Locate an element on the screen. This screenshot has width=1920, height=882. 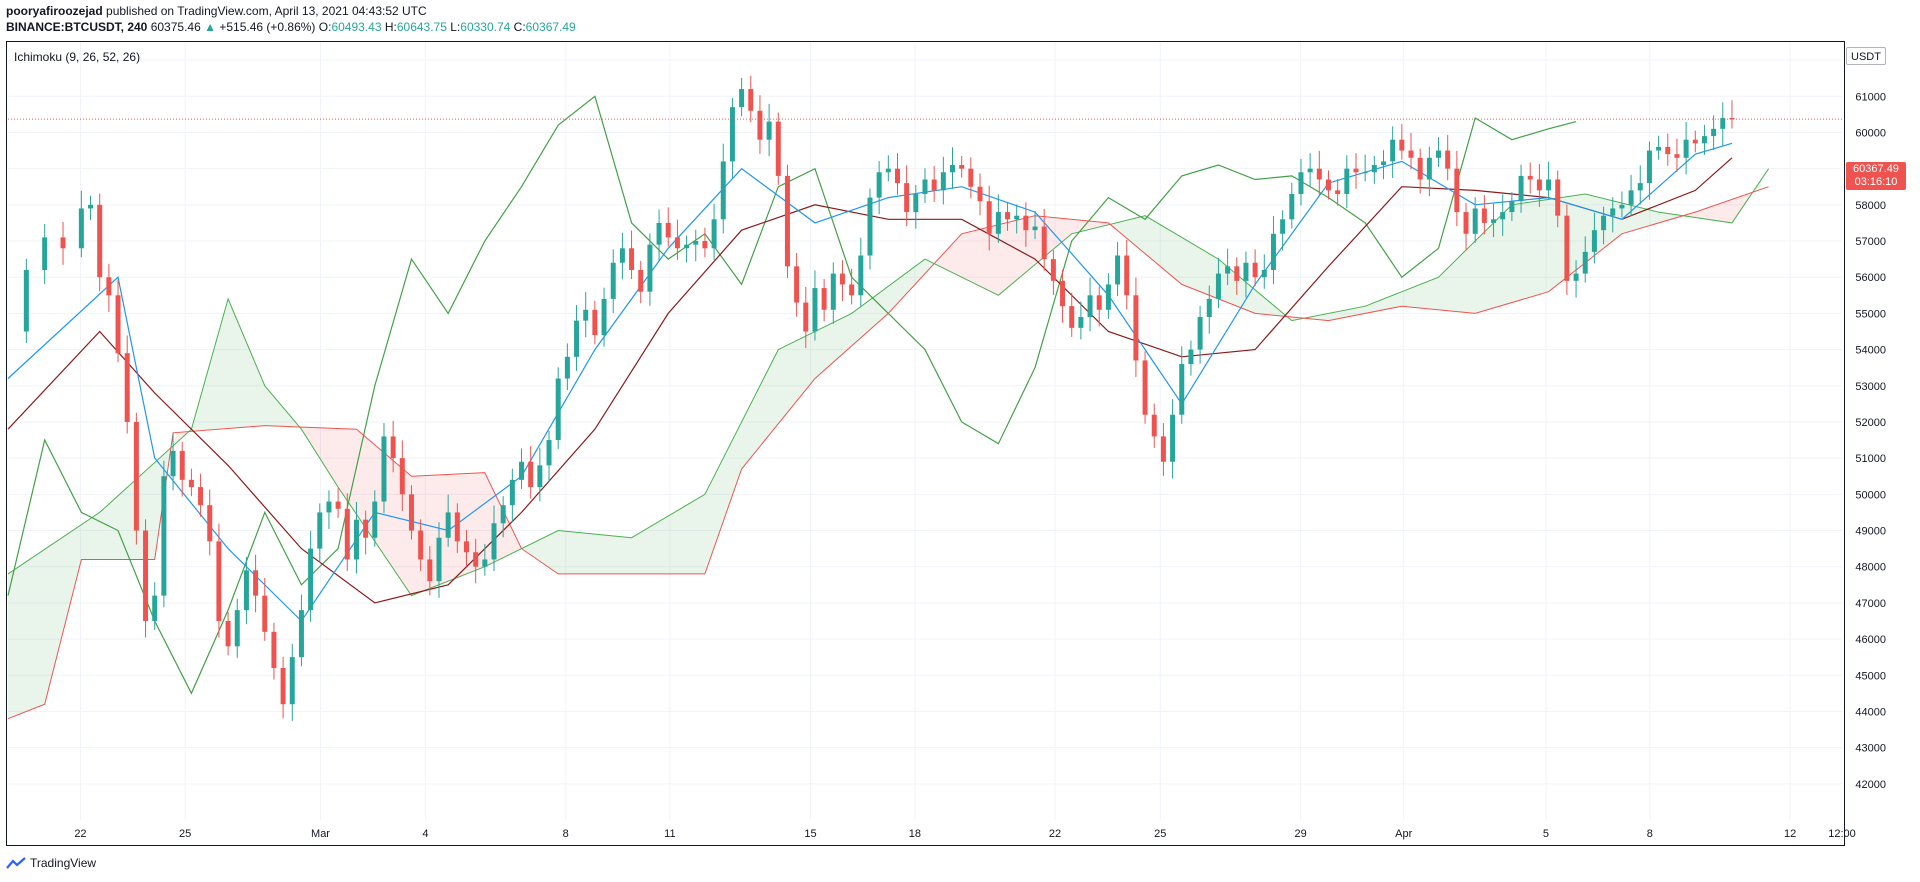
currency-badge: USDT is located at coordinates (1866, 56).